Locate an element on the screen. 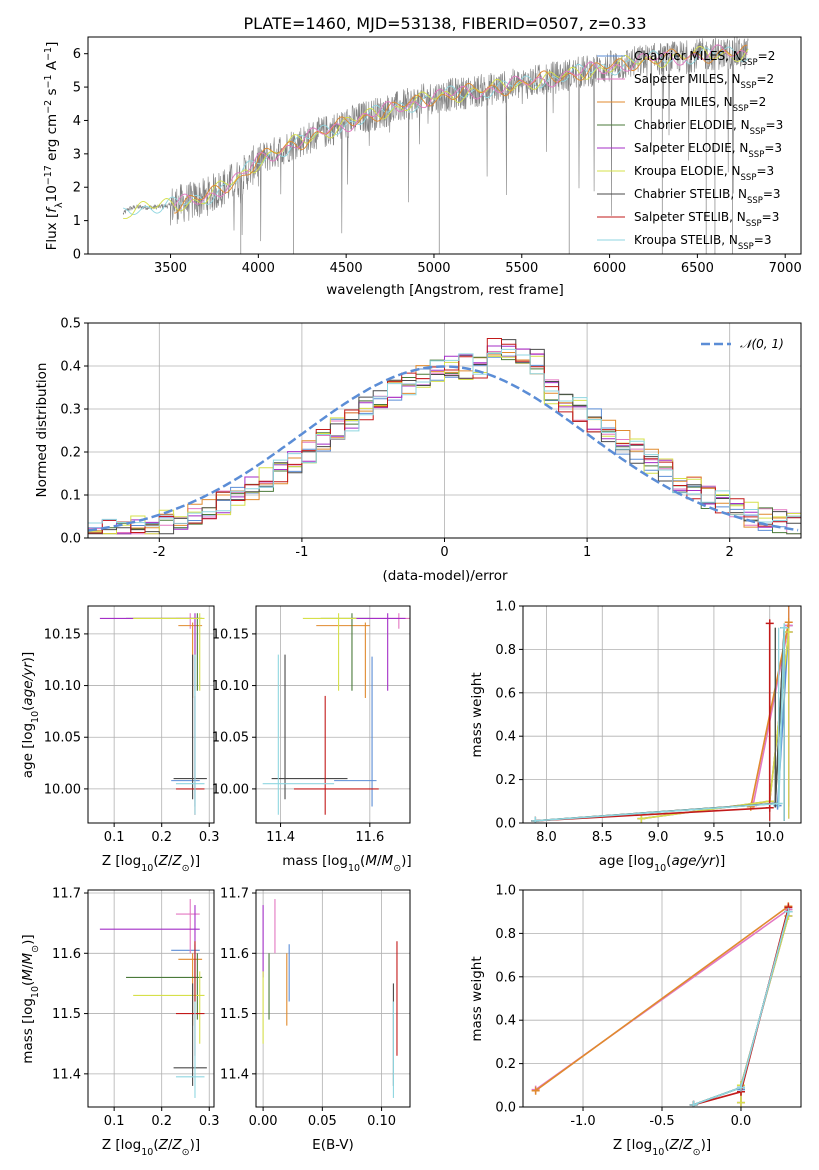 The width and height of the screenshot is (819, 1170). legend-label: Chabrier ELODIE, NSSP=3 is located at coordinates (708, 127).